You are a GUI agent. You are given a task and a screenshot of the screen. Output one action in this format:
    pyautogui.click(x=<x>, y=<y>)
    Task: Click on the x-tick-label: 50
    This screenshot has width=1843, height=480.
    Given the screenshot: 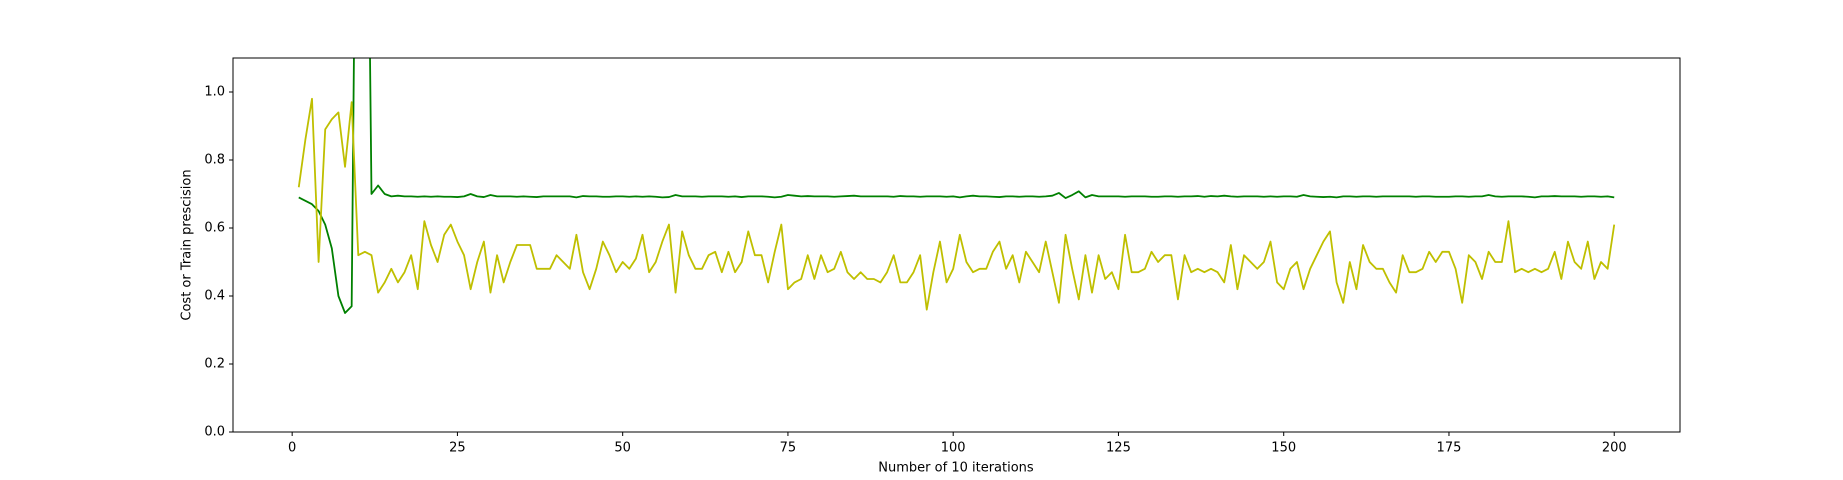 What is the action you would take?
    pyautogui.click(x=622, y=448)
    